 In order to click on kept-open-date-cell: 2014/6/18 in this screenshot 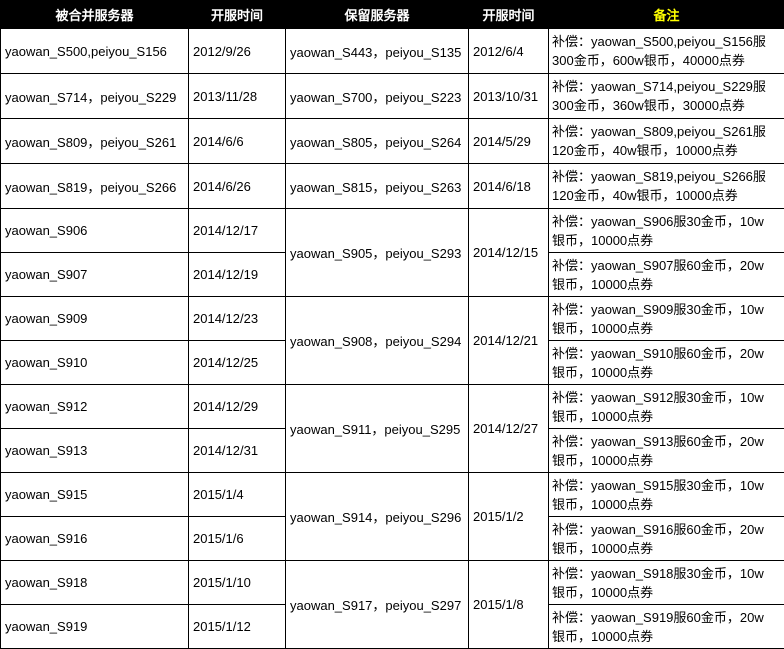, I will do `click(509, 186)`.